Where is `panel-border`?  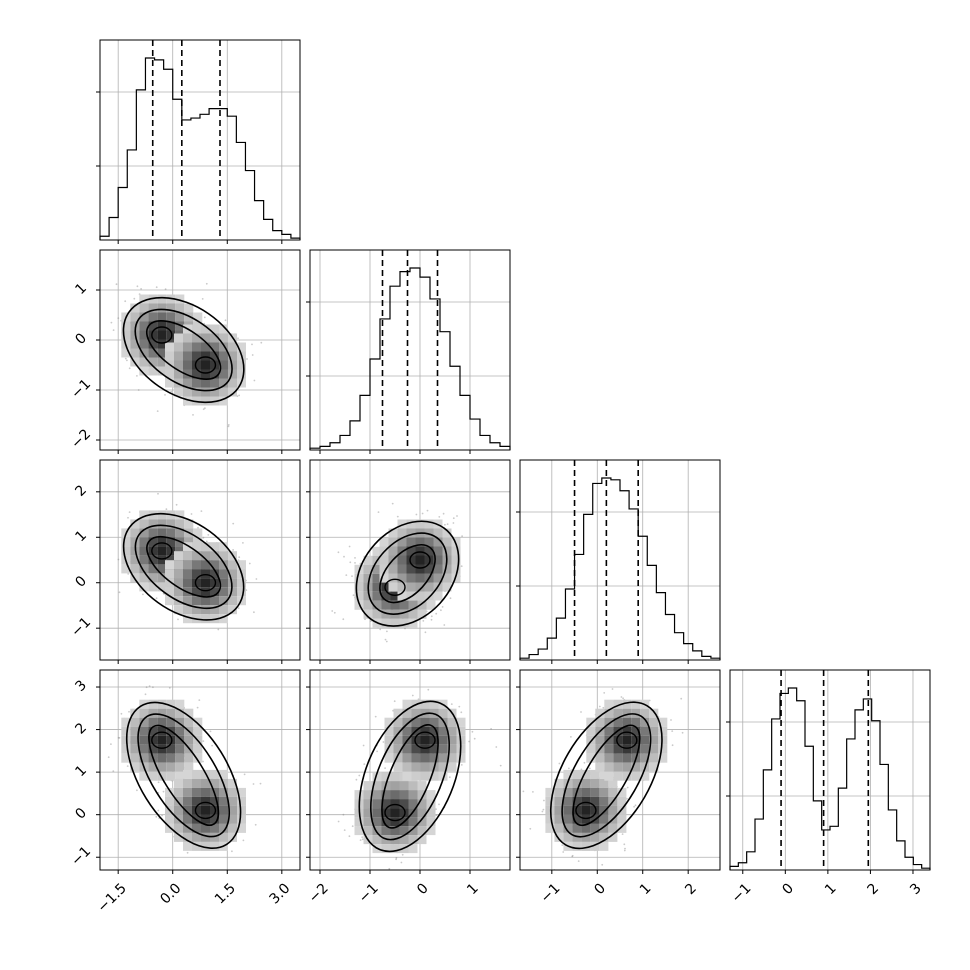 panel-border is located at coordinates (200, 770).